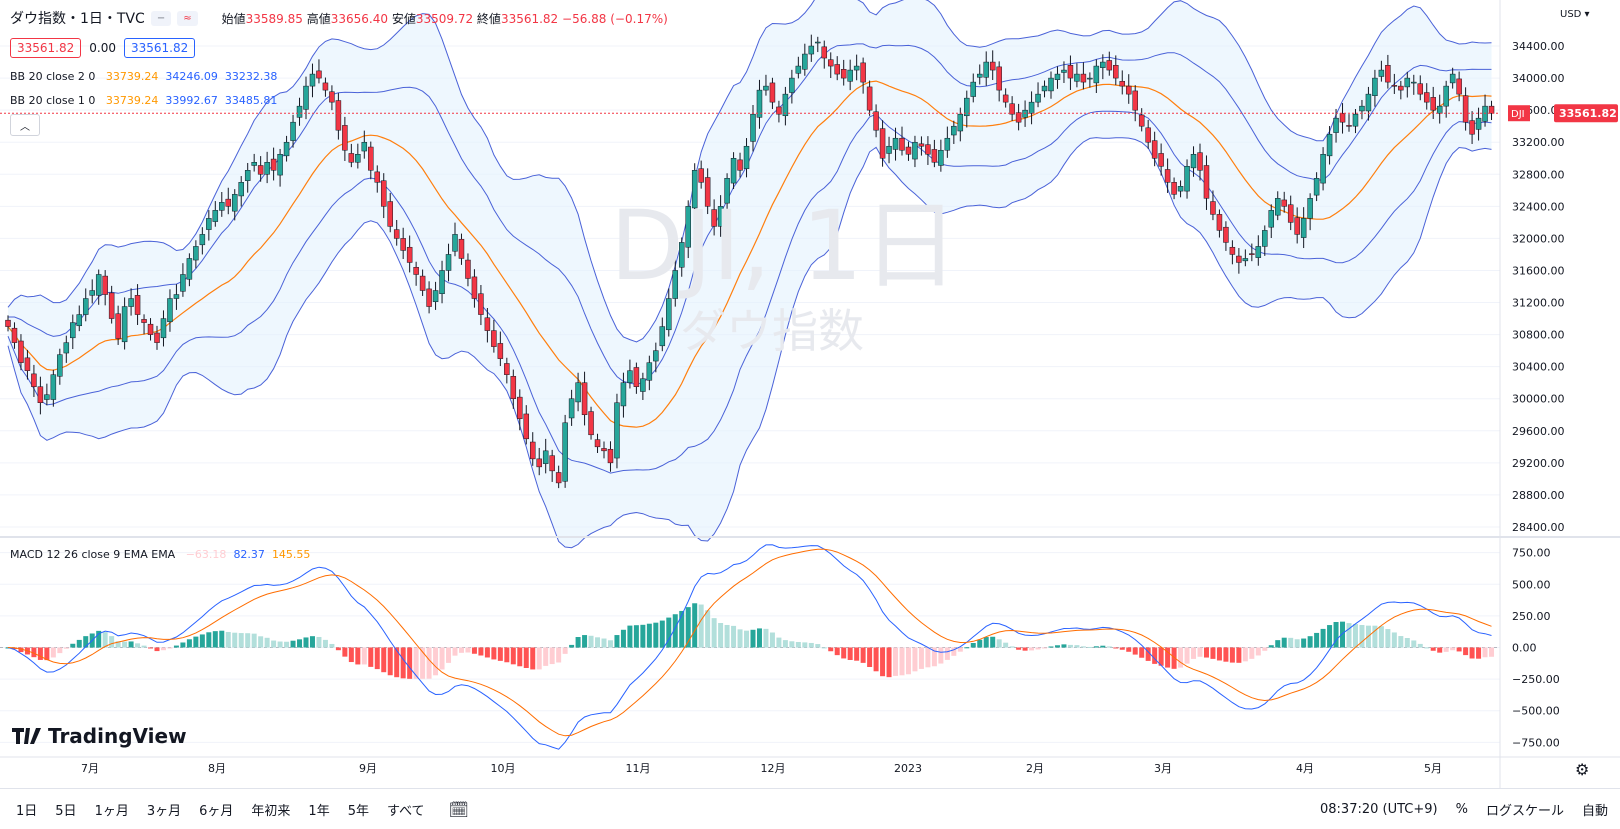 This screenshot has height=829, width=1620. What do you see at coordinates (358, 811) in the screenshot?
I see `timeframe-5y: 5年` at bounding box center [358, 811].